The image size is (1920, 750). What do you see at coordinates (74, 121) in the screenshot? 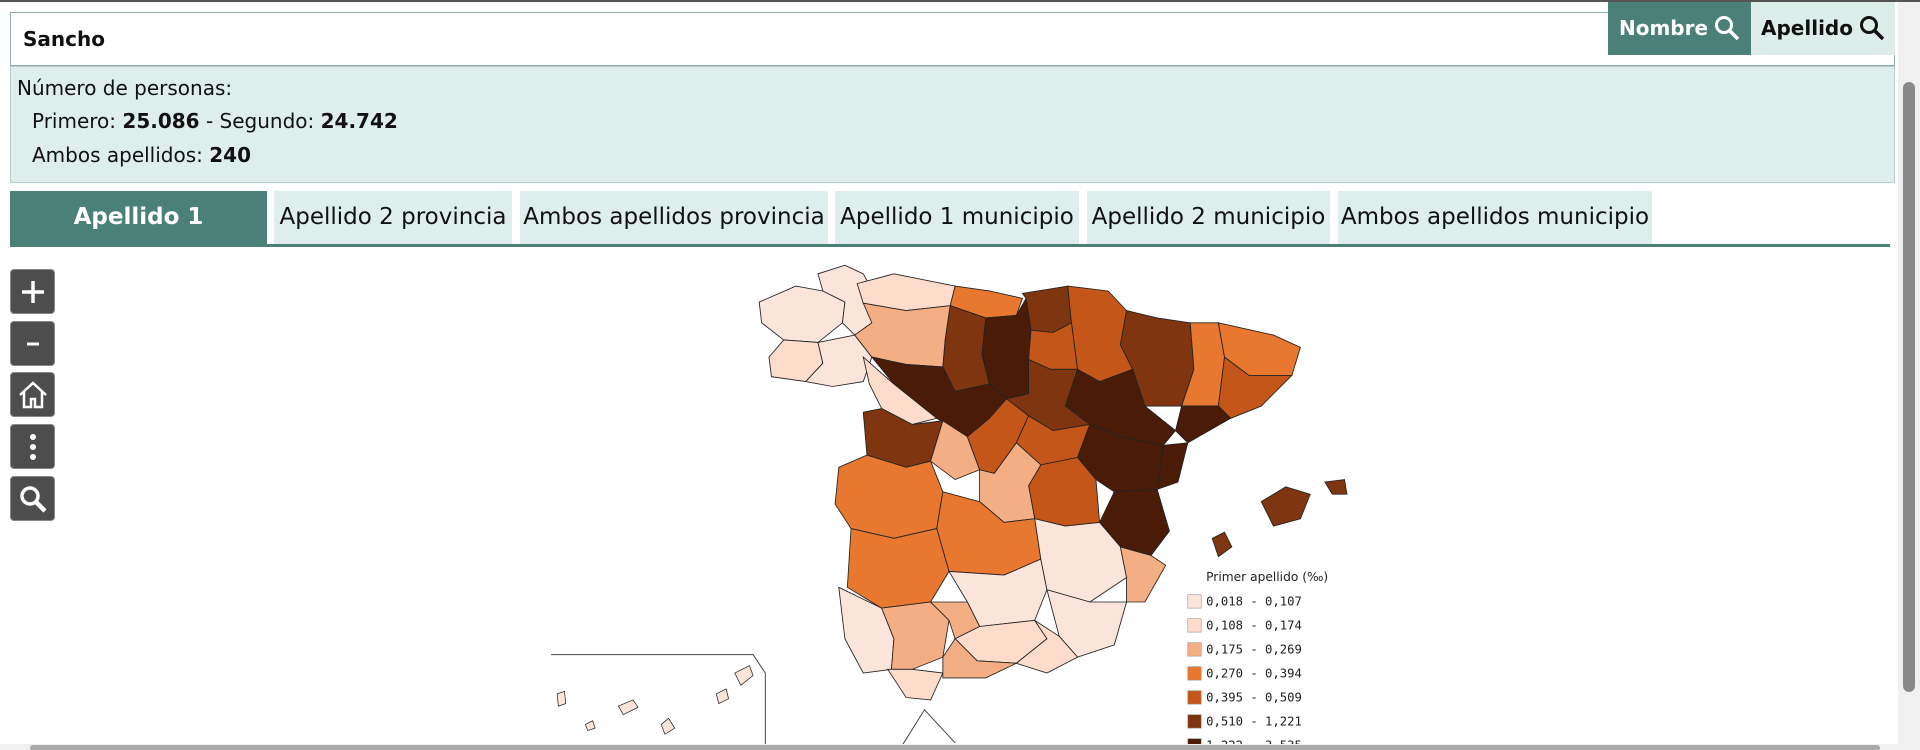
I see `label: Primero:` at bounding box center [74, 121].